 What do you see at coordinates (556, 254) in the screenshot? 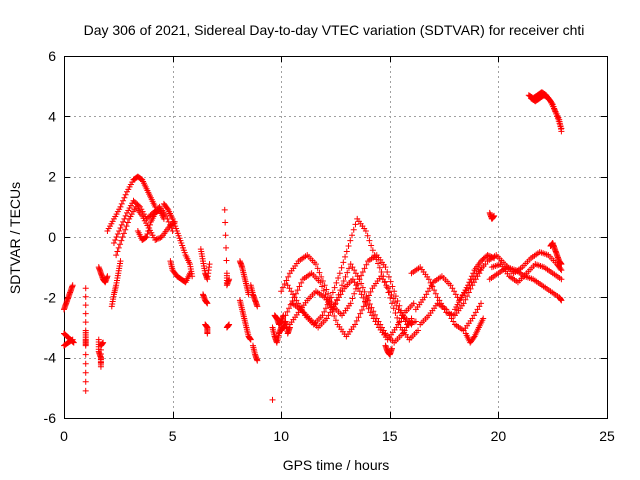
I see `series-t37` at bounding box center [556, 254].